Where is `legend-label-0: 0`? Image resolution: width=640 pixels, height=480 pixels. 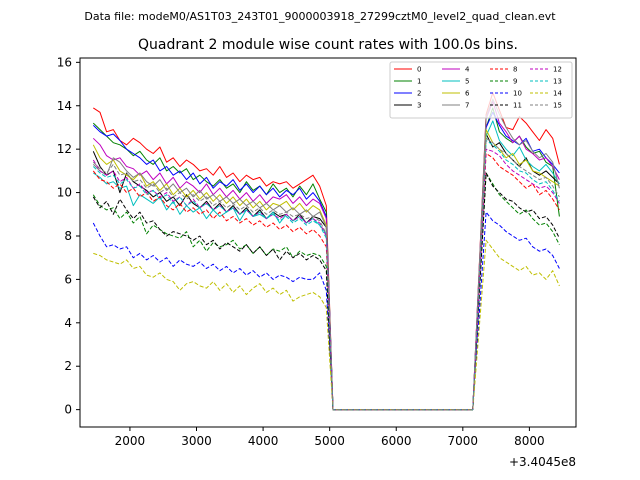
legend-label-0: 0 is located at coordinates (419, 70).